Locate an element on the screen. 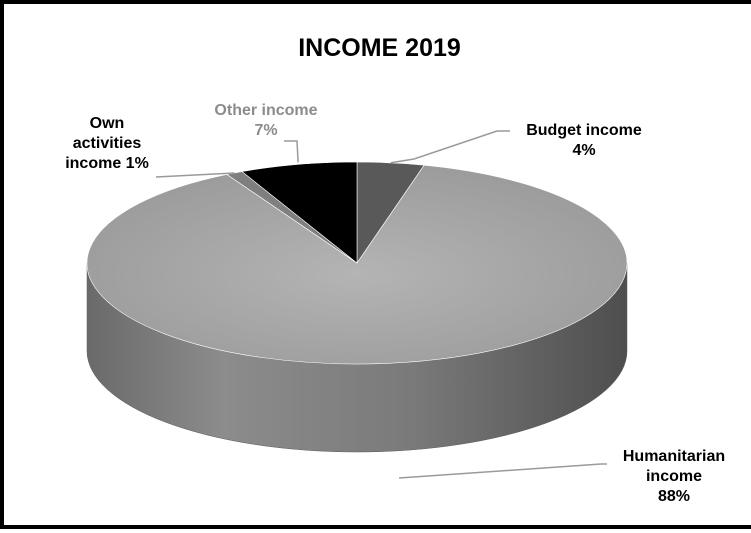 This screenshot has width=751, height=533. chart-title: INCOME 2019 is located at coordinates (379, 48).